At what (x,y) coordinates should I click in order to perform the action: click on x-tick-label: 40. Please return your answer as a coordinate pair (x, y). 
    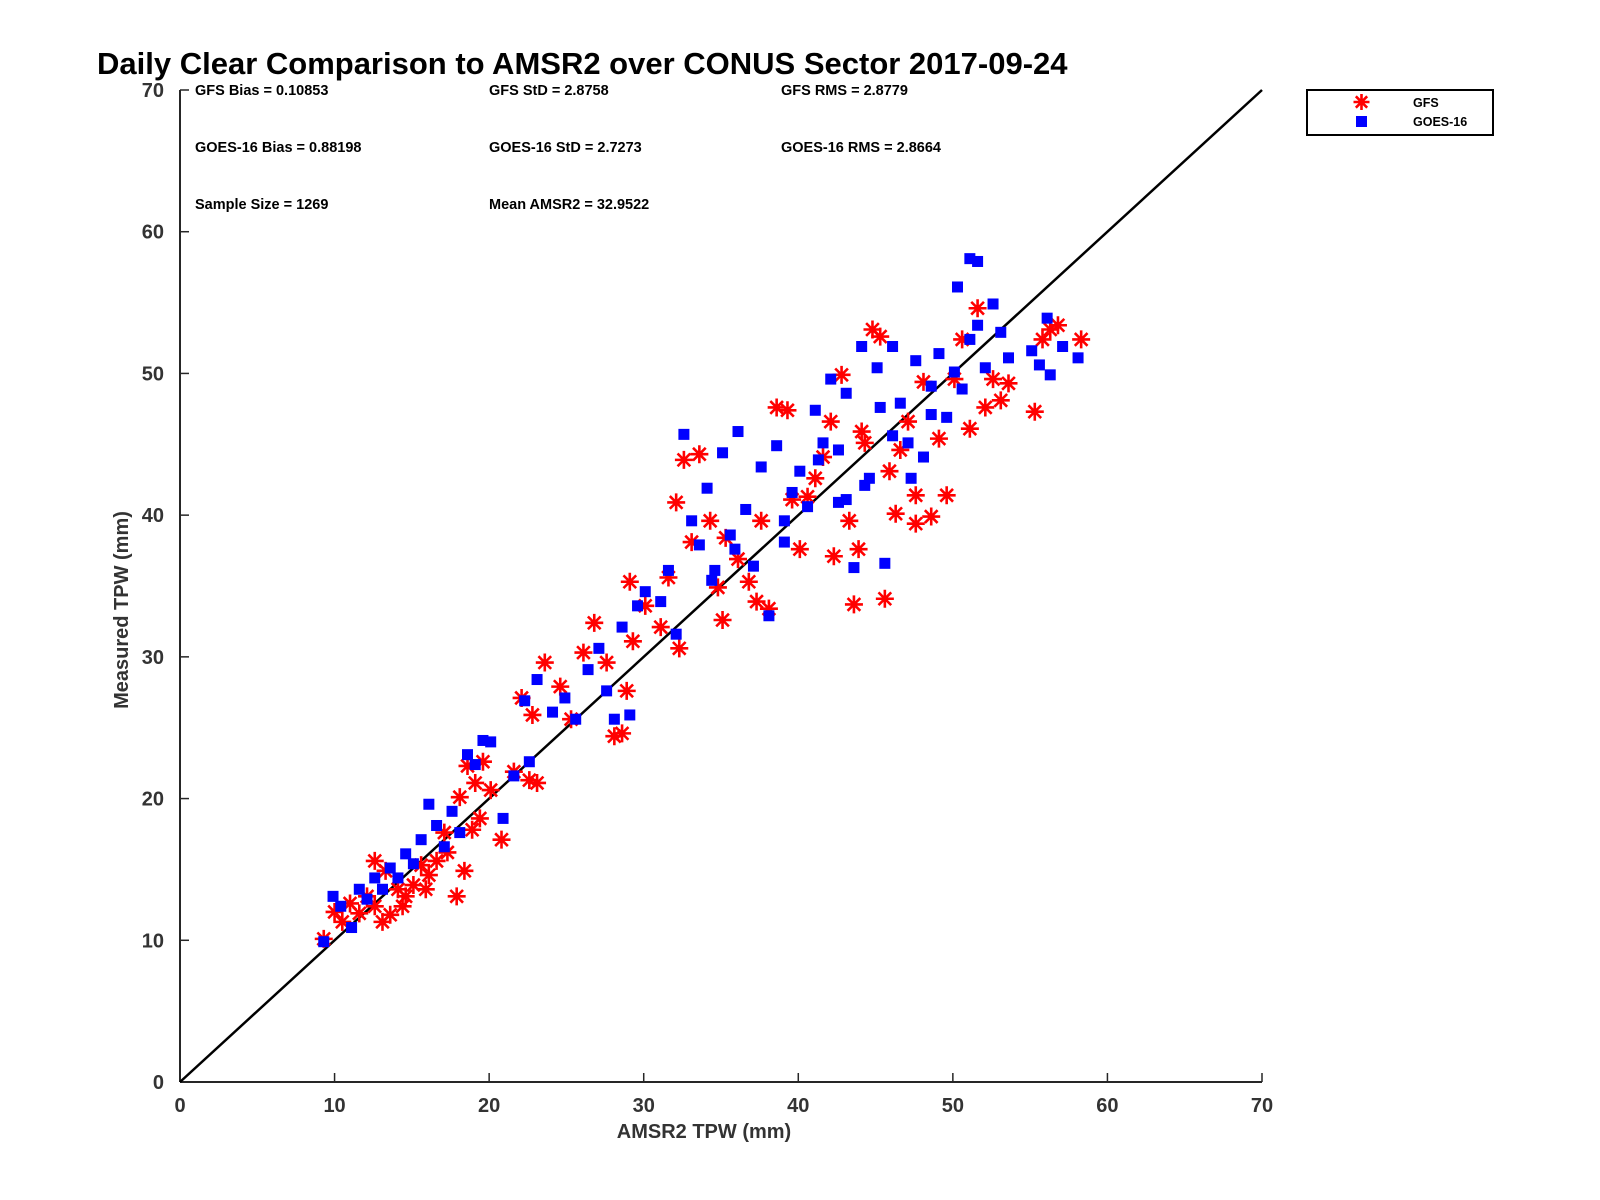
    Looking at the image, I should click on (798, 1106).